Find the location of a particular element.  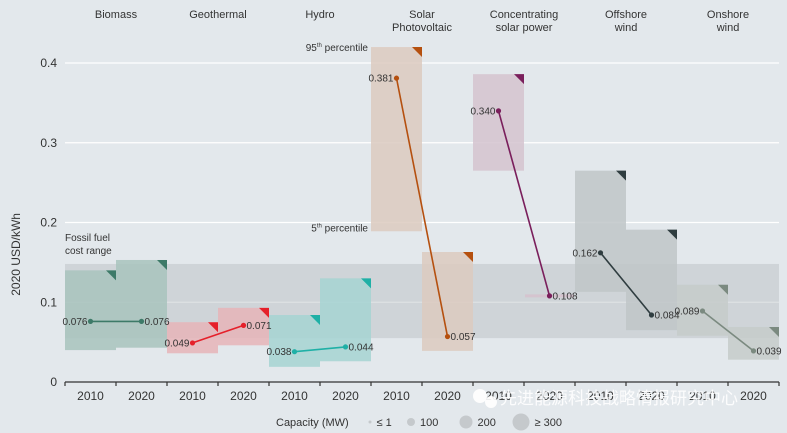

value-label: 0.340 is located at coordinates (482, 111).